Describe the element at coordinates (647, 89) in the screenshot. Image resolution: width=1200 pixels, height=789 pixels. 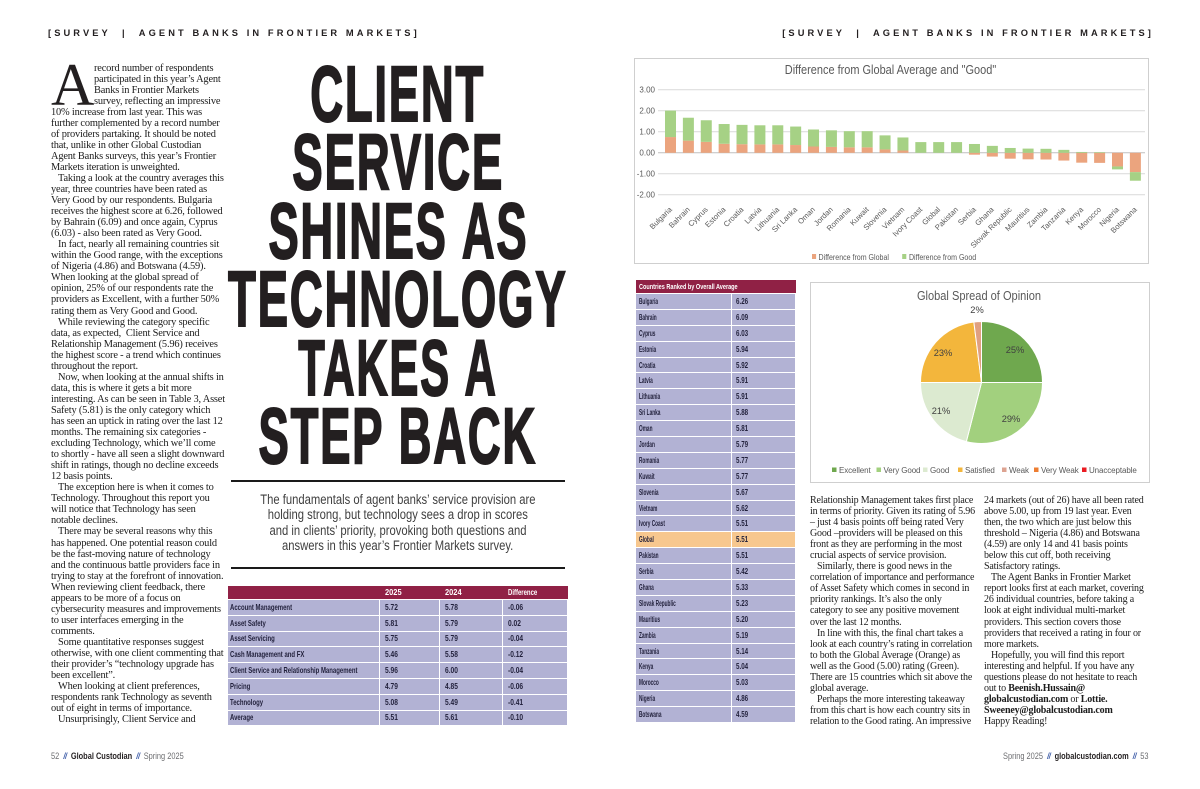
I see `svg-text: 3.00` at that location.